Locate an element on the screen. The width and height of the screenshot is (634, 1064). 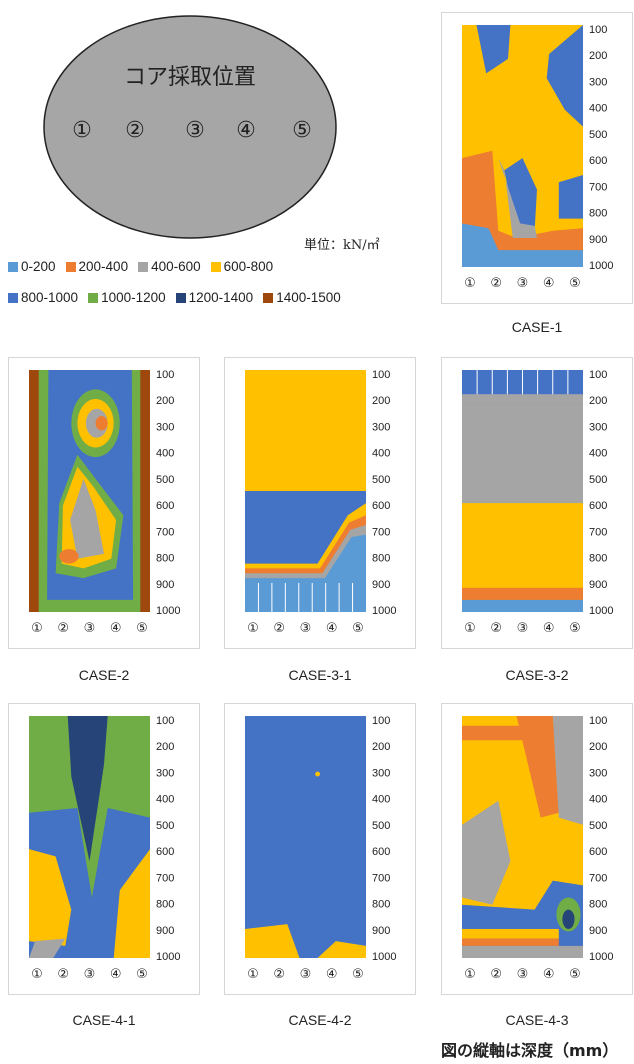
legend-row-1: 0-200 200-400 400-600 600-800 is located at coordinates (145, 266).